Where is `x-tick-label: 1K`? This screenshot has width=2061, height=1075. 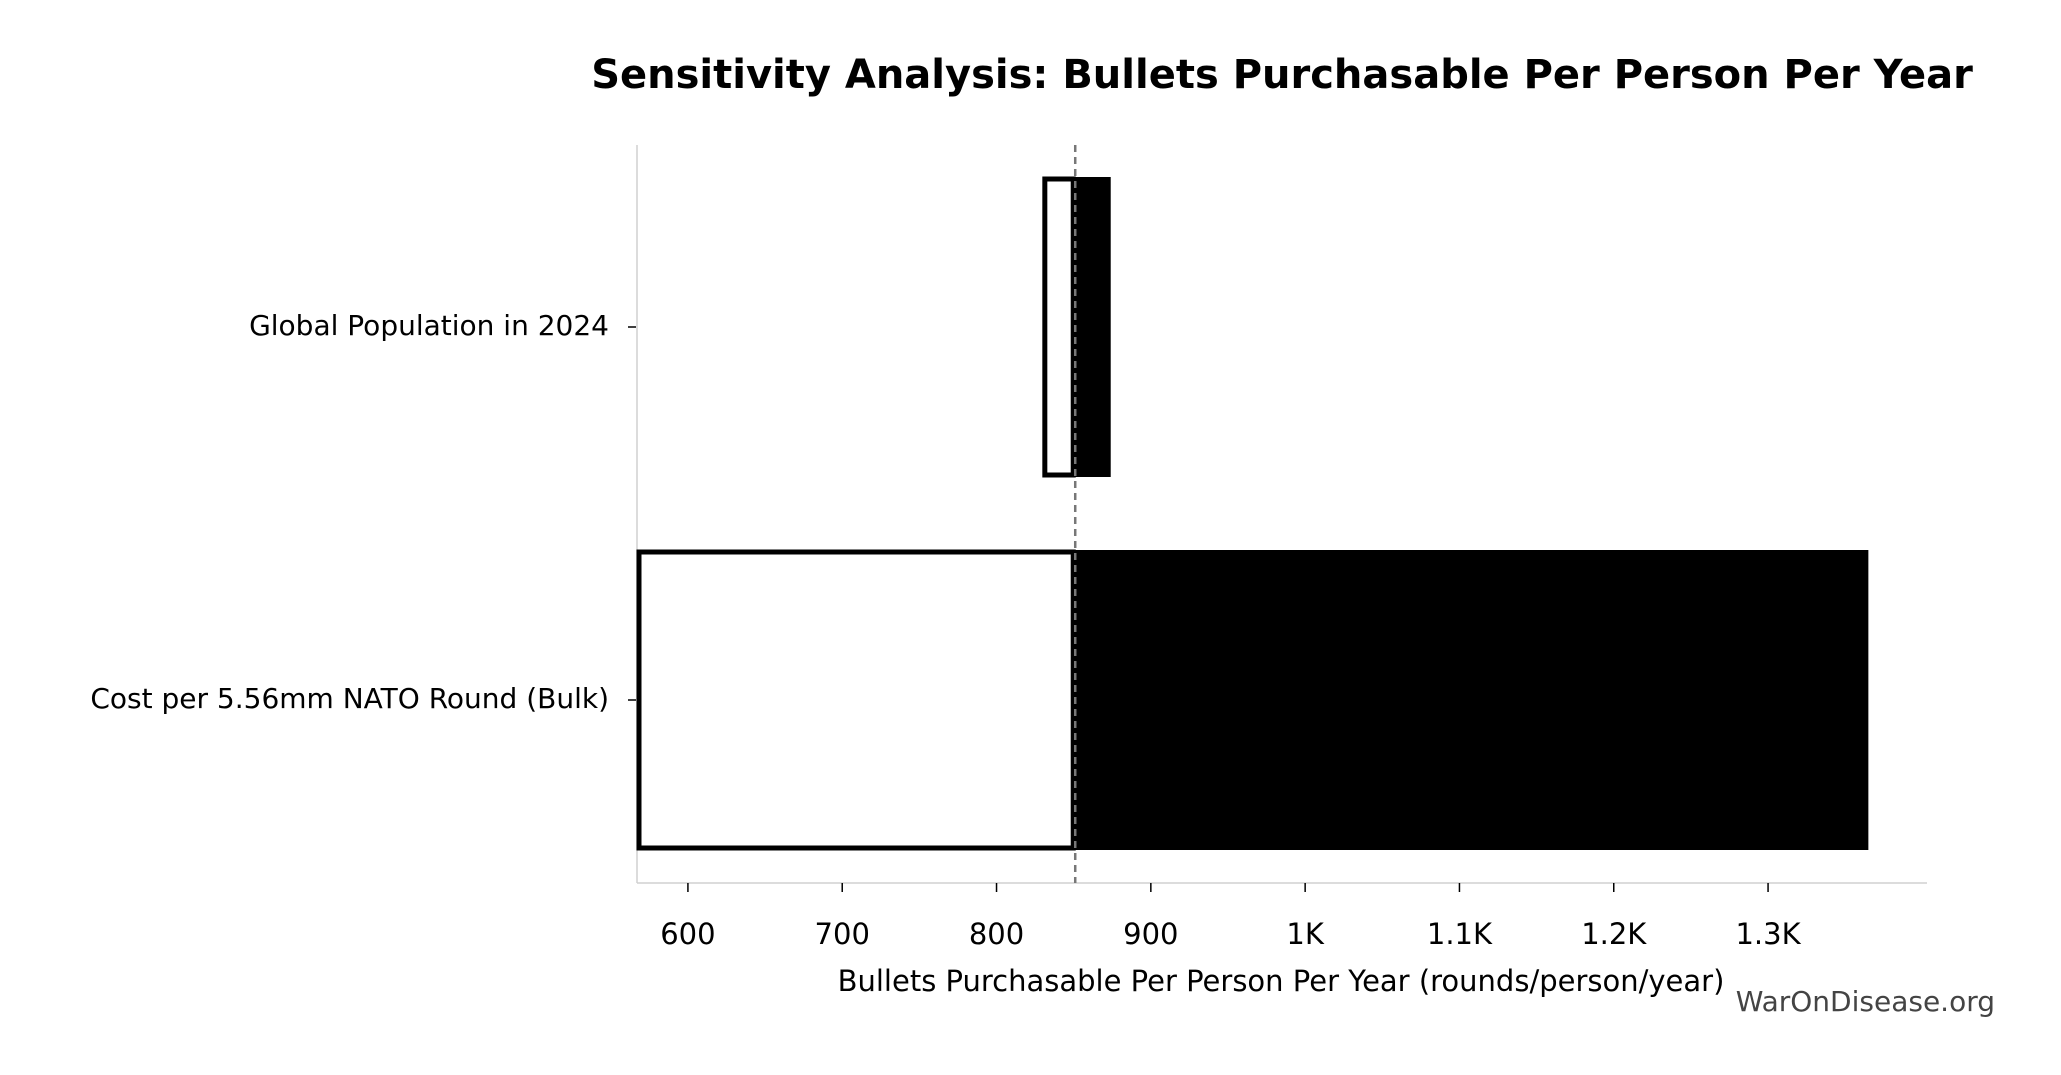 x-tick-label: 1K is located at coordinates (1305, 934).